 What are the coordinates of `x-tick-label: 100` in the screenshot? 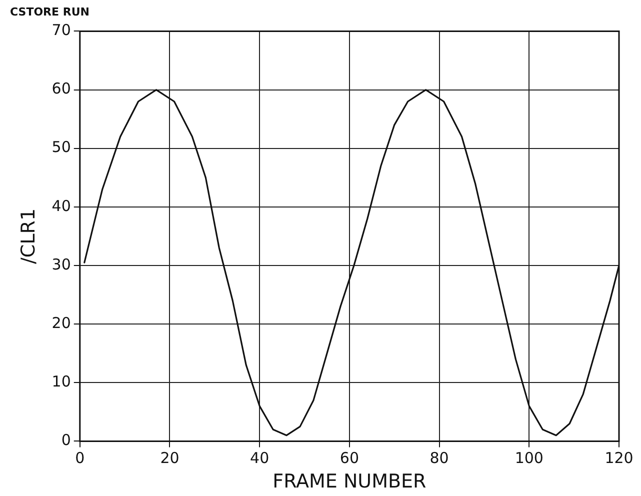 It's located at (529, 458).